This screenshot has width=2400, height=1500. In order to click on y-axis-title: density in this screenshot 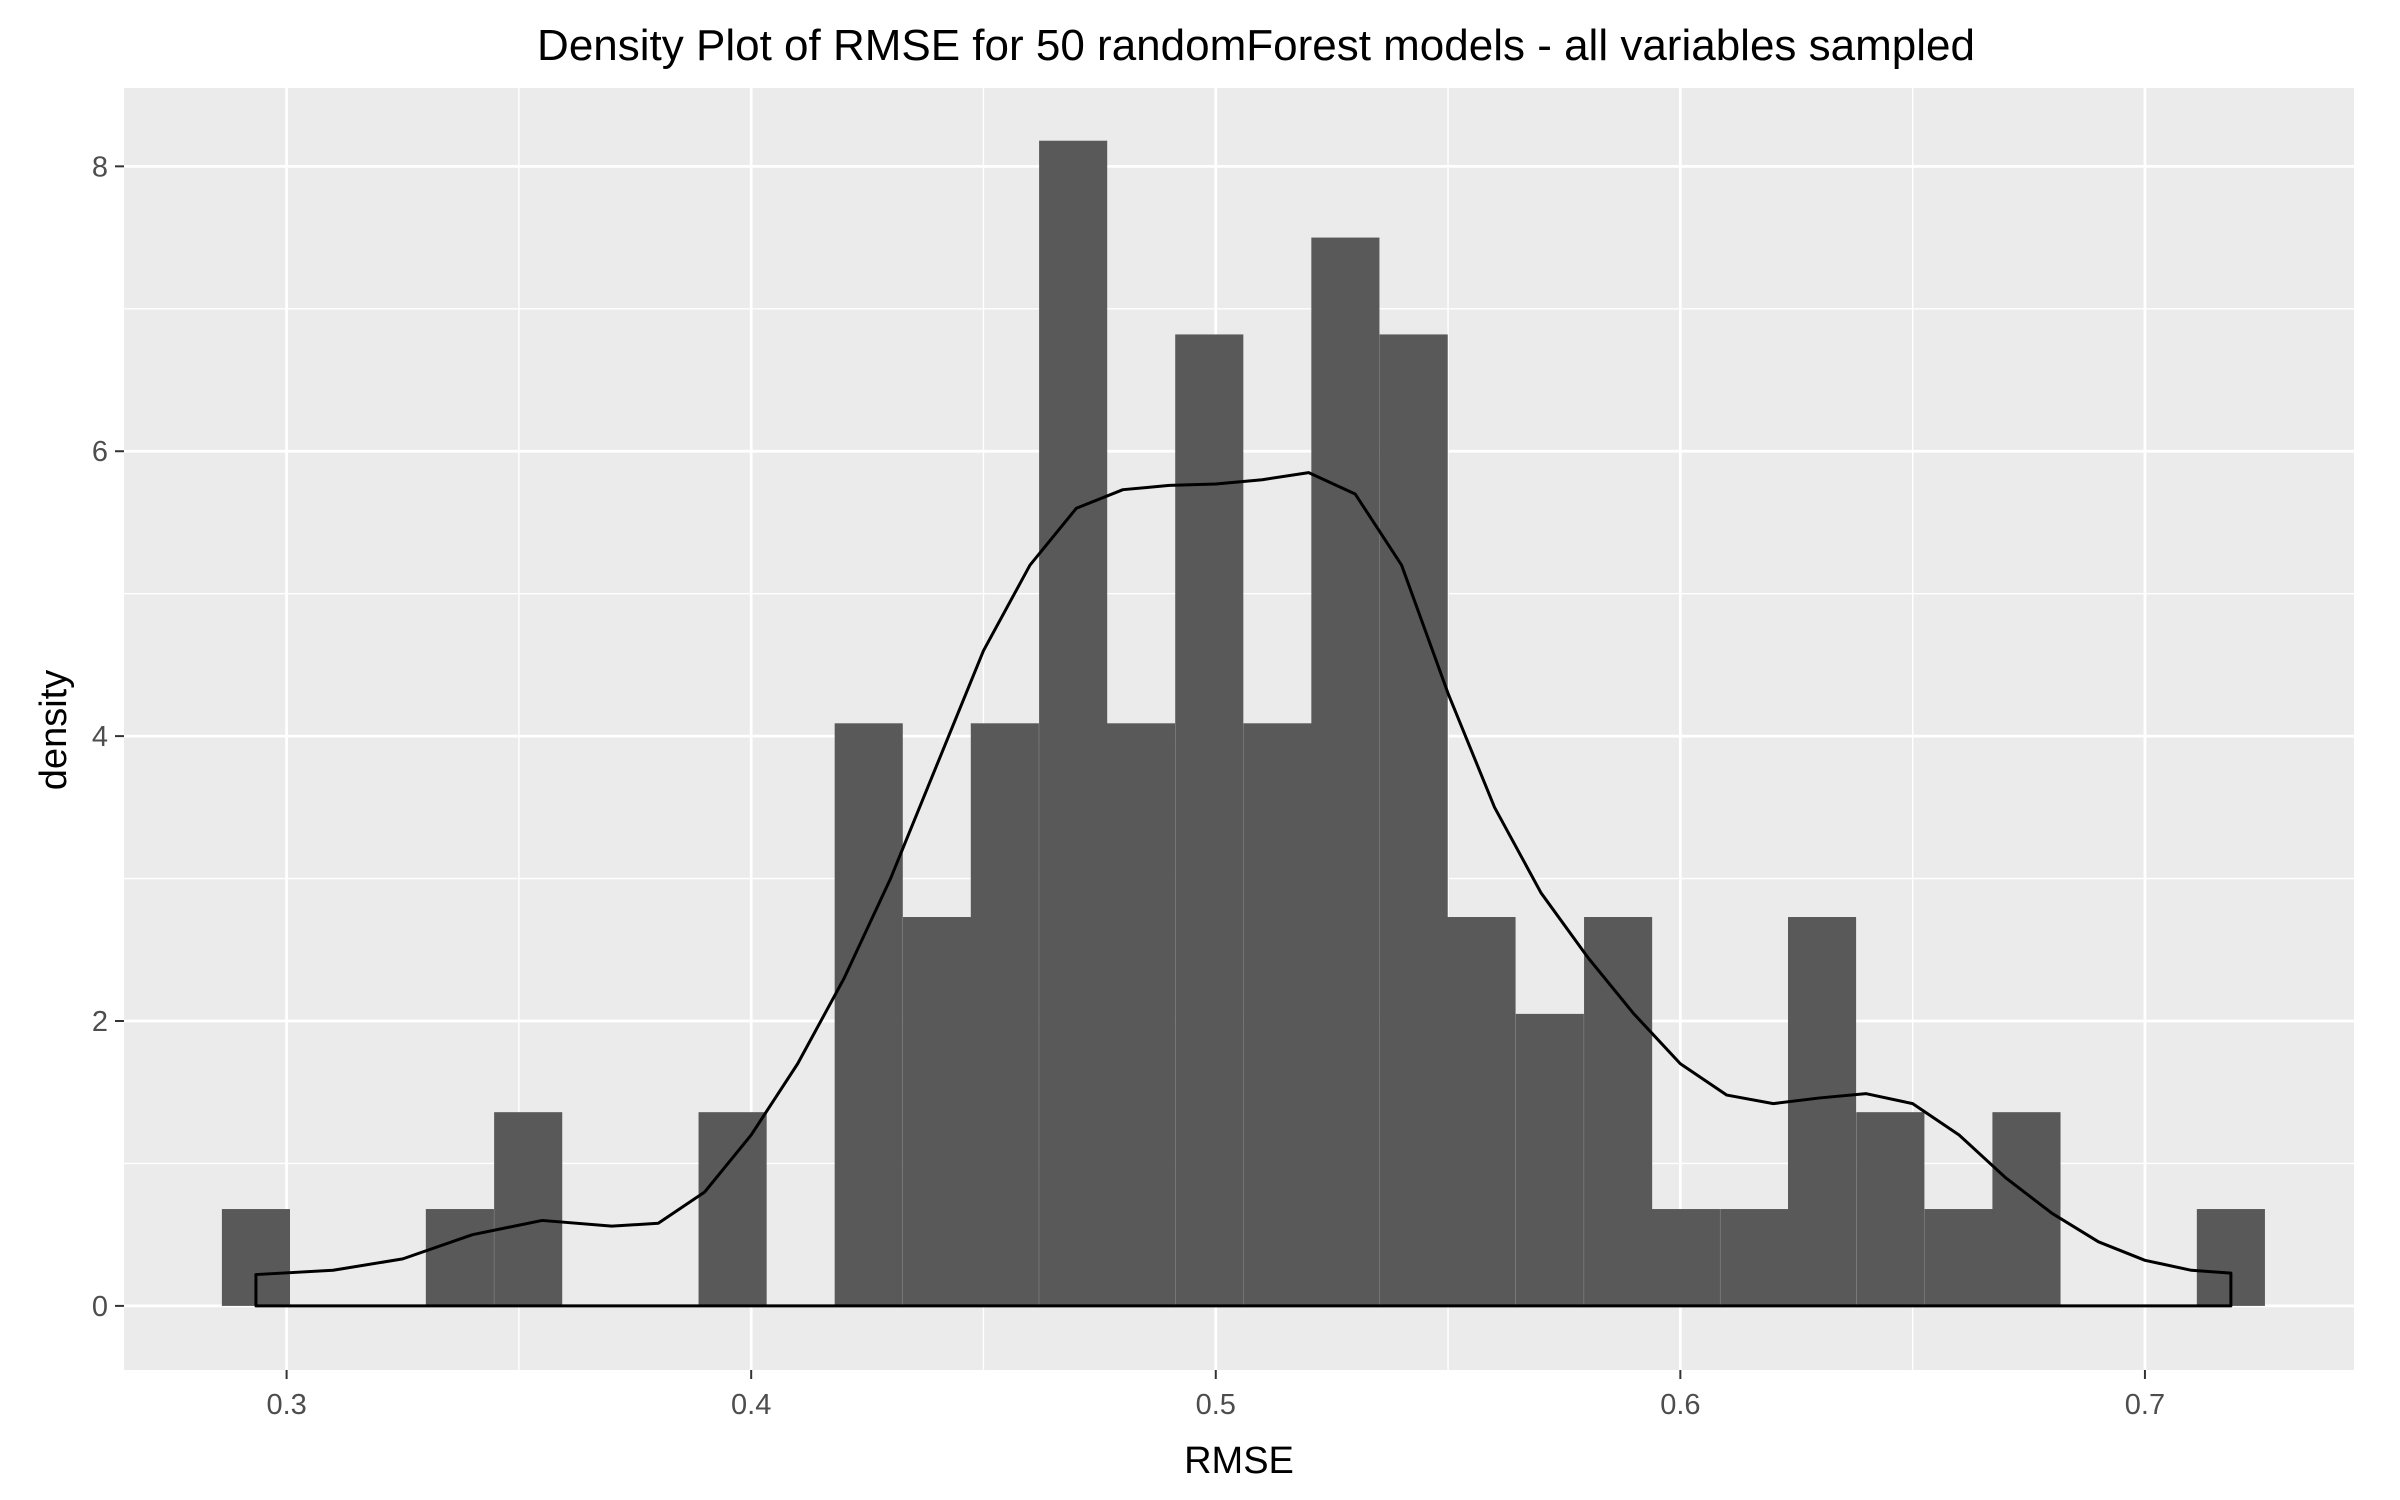, I will do `click(54, 730)`.